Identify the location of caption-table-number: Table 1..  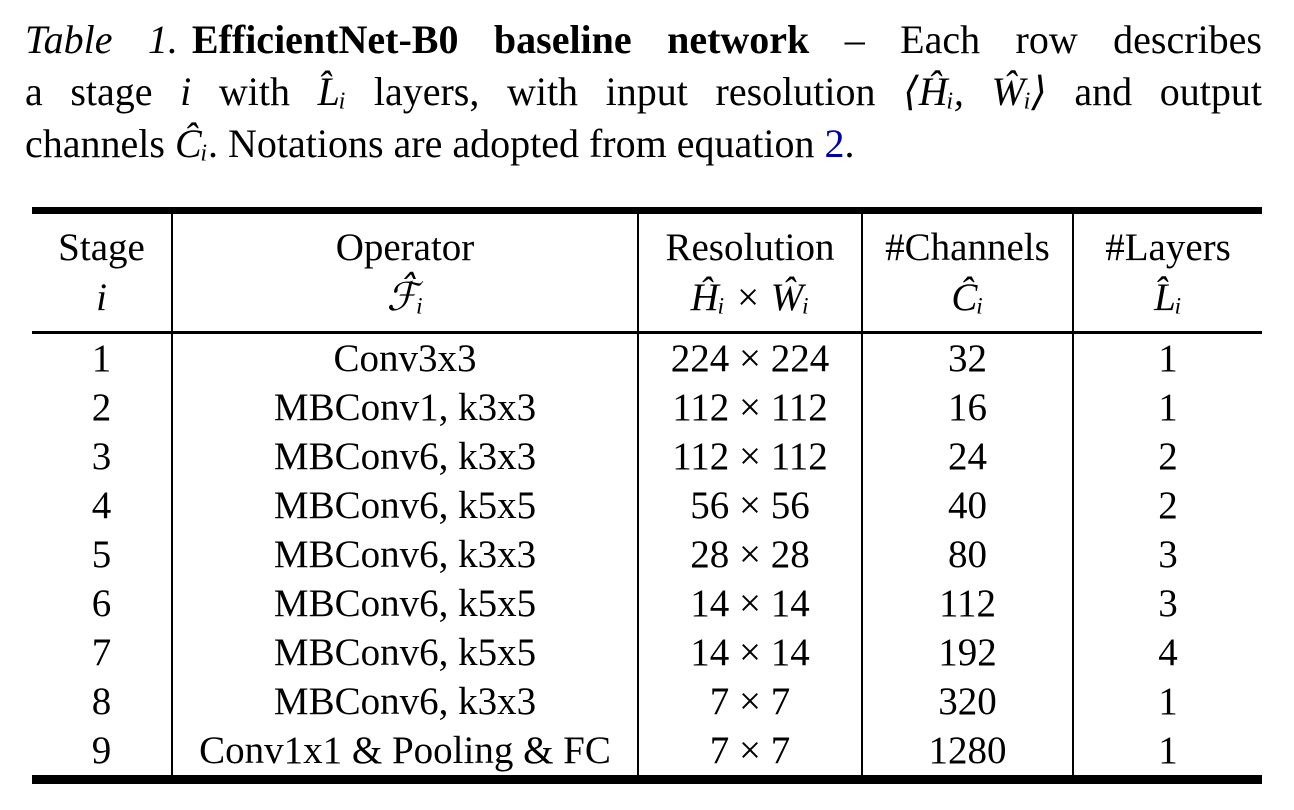
(101, 39).